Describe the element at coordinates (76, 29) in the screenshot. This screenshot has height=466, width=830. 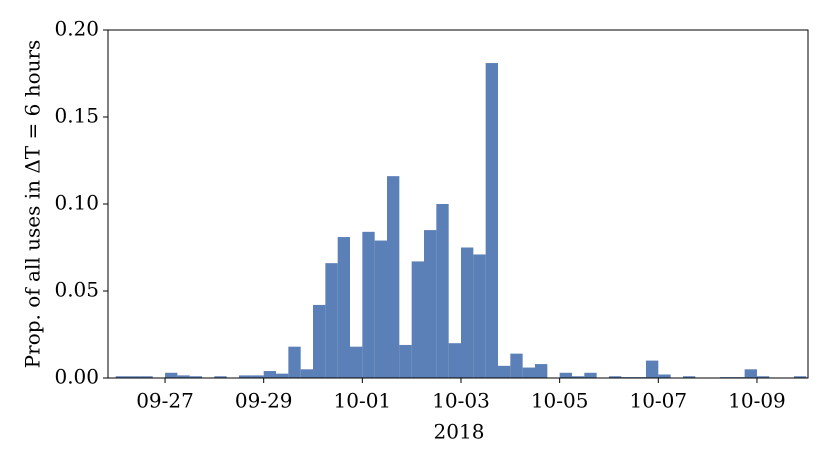
I see `y-tick-label: 0.20` at that location.